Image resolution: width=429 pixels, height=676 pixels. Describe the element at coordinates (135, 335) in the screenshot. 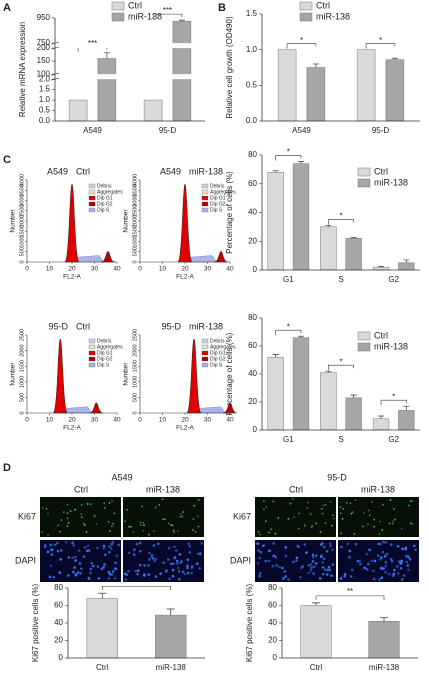

I see `y-tick-label: 2500` at that location.